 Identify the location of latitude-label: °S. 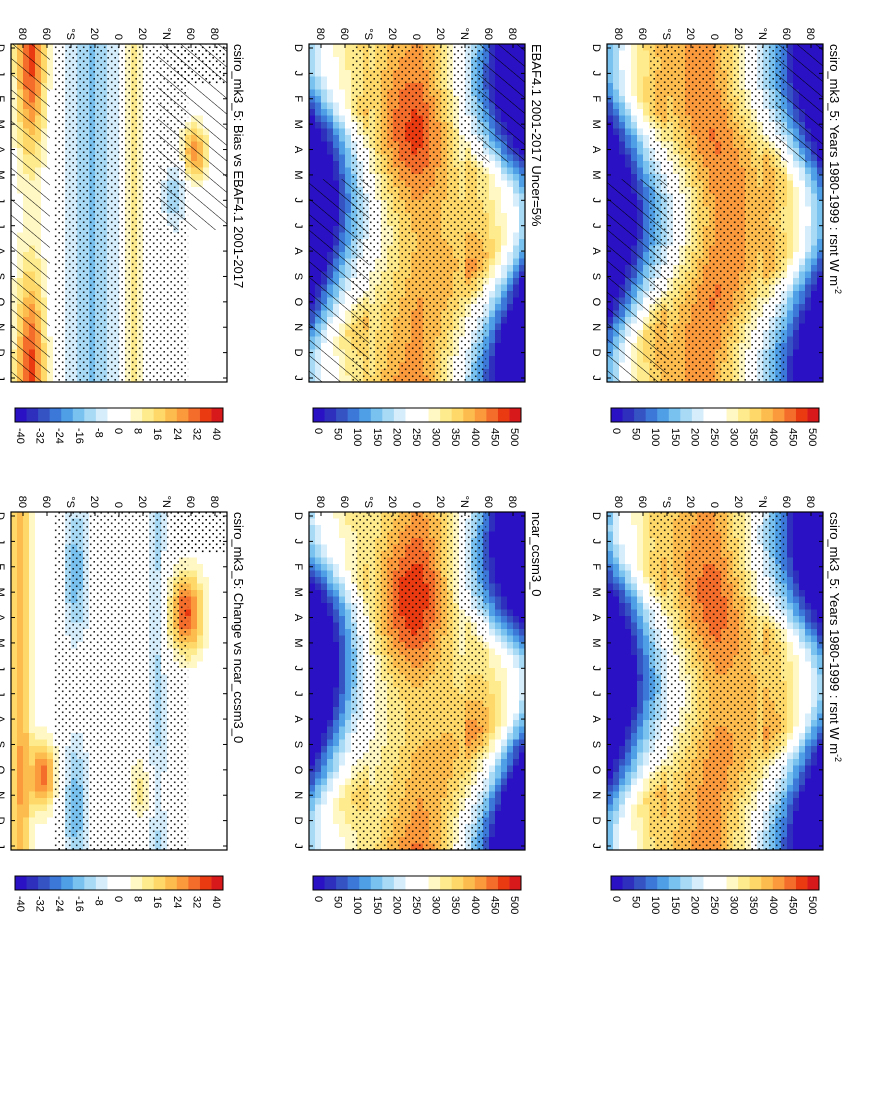
(666, 502).